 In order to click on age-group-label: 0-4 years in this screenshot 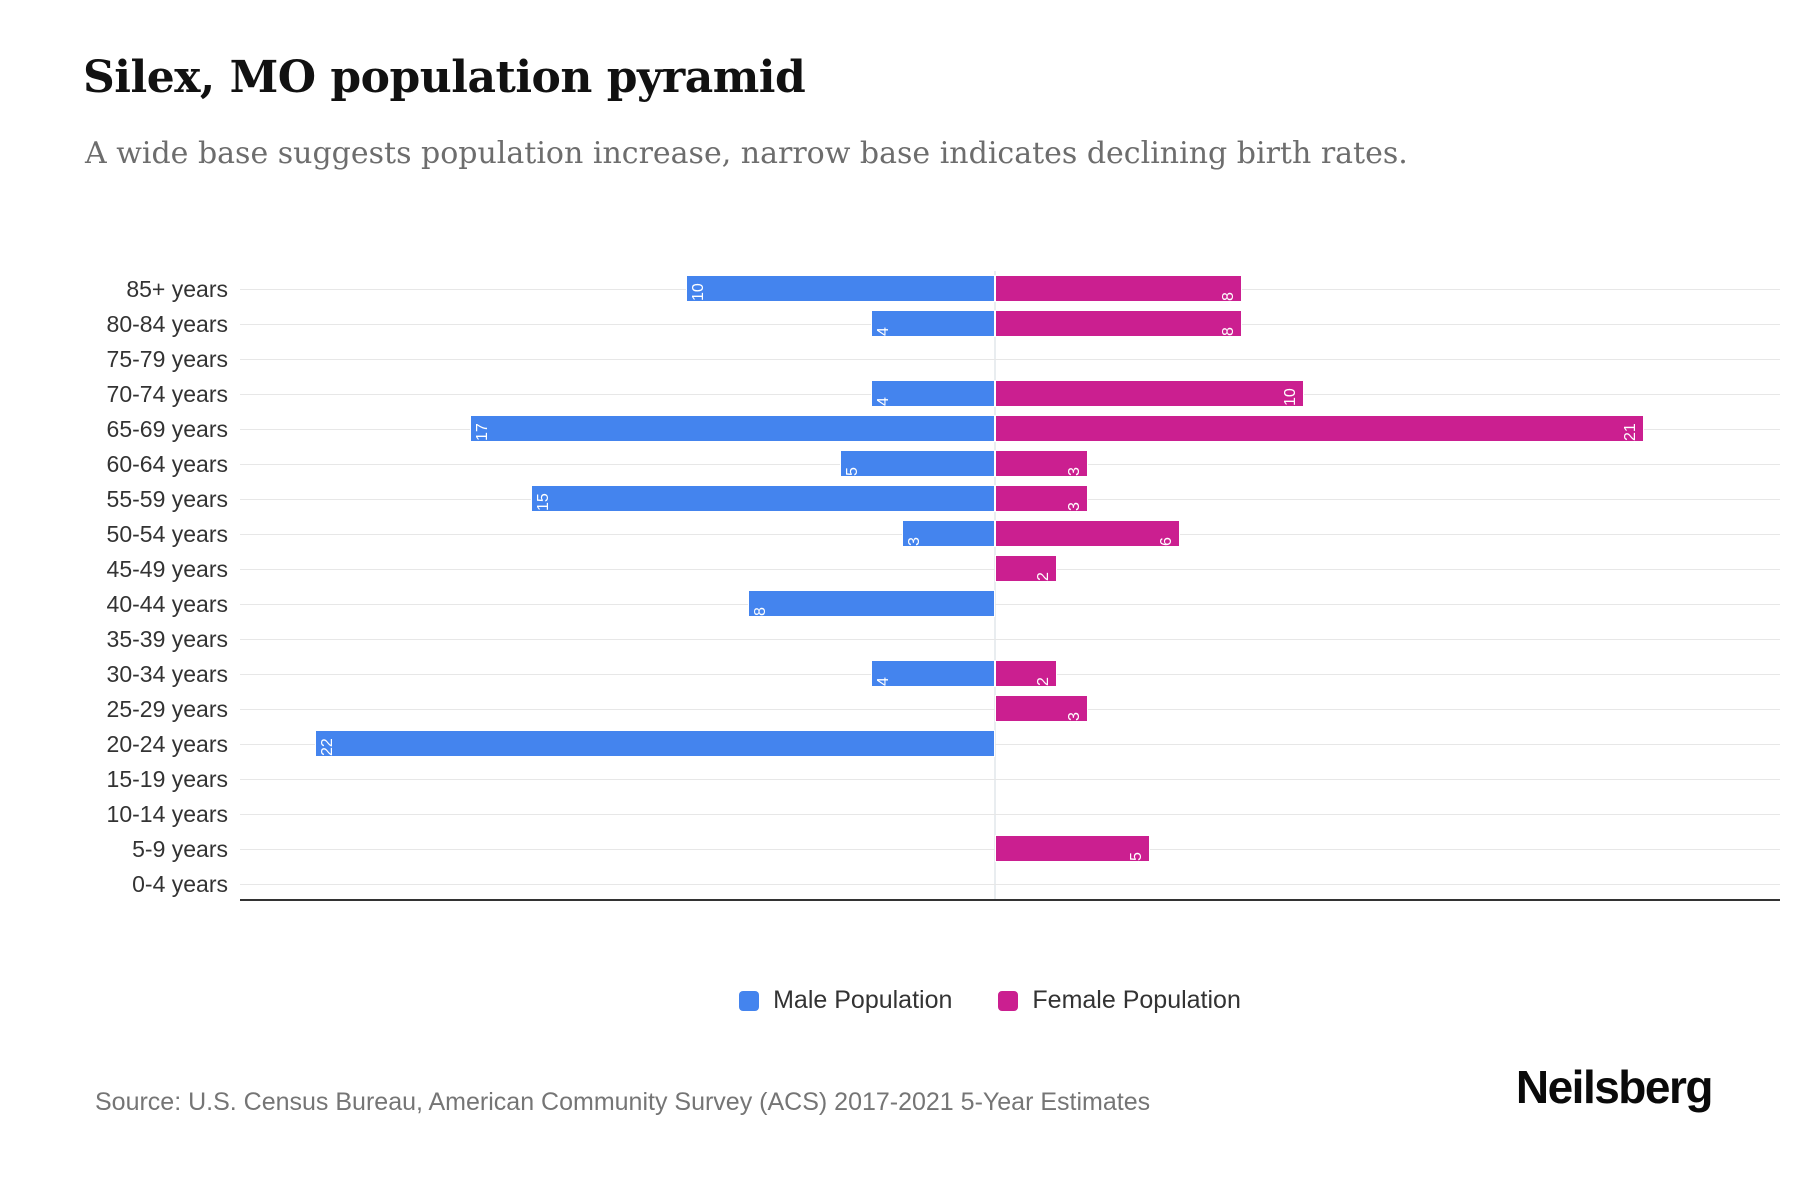, I will do `click(180, 884)`.